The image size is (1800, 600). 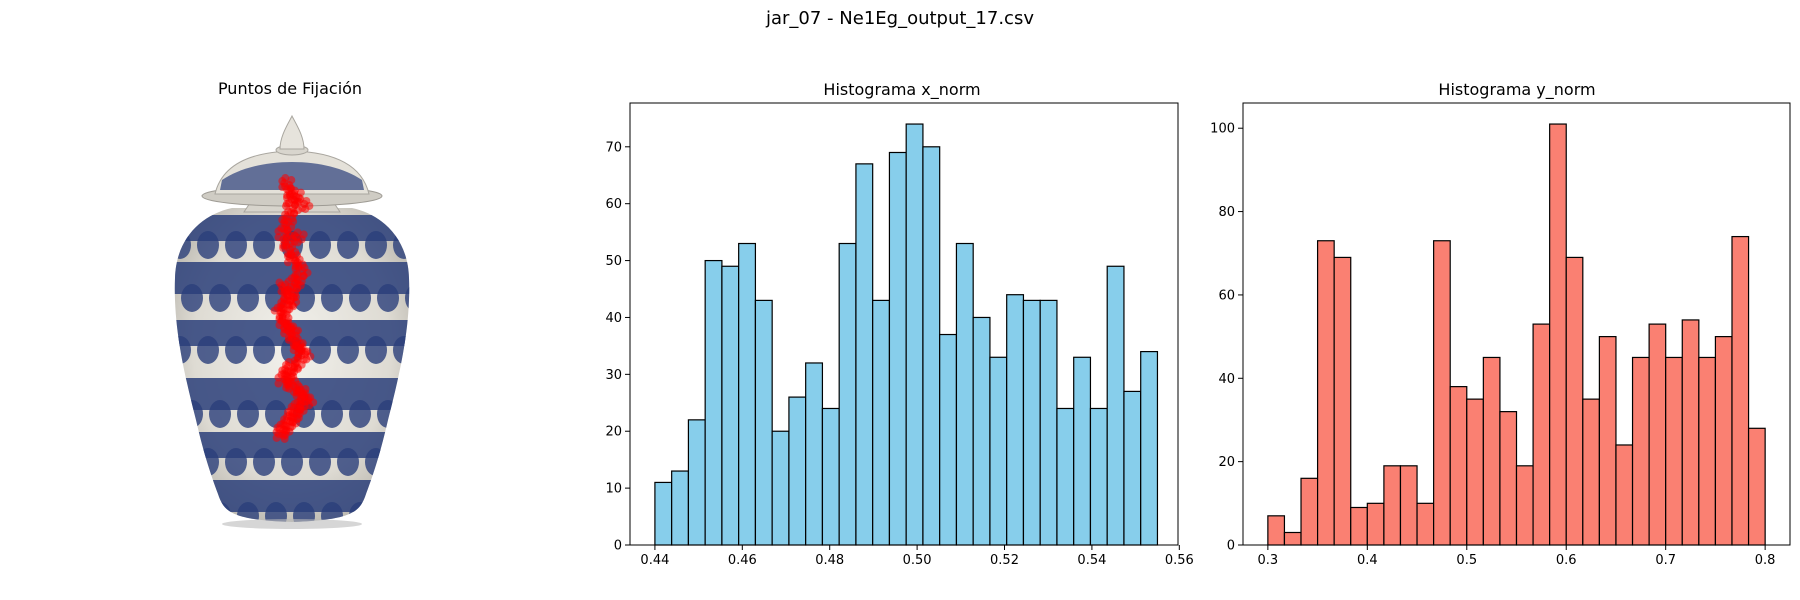 What do you see at coordinates (829, 560) in the screenshot?
I see `x-tick-label: 0.48` at bounding box center [829, 560].